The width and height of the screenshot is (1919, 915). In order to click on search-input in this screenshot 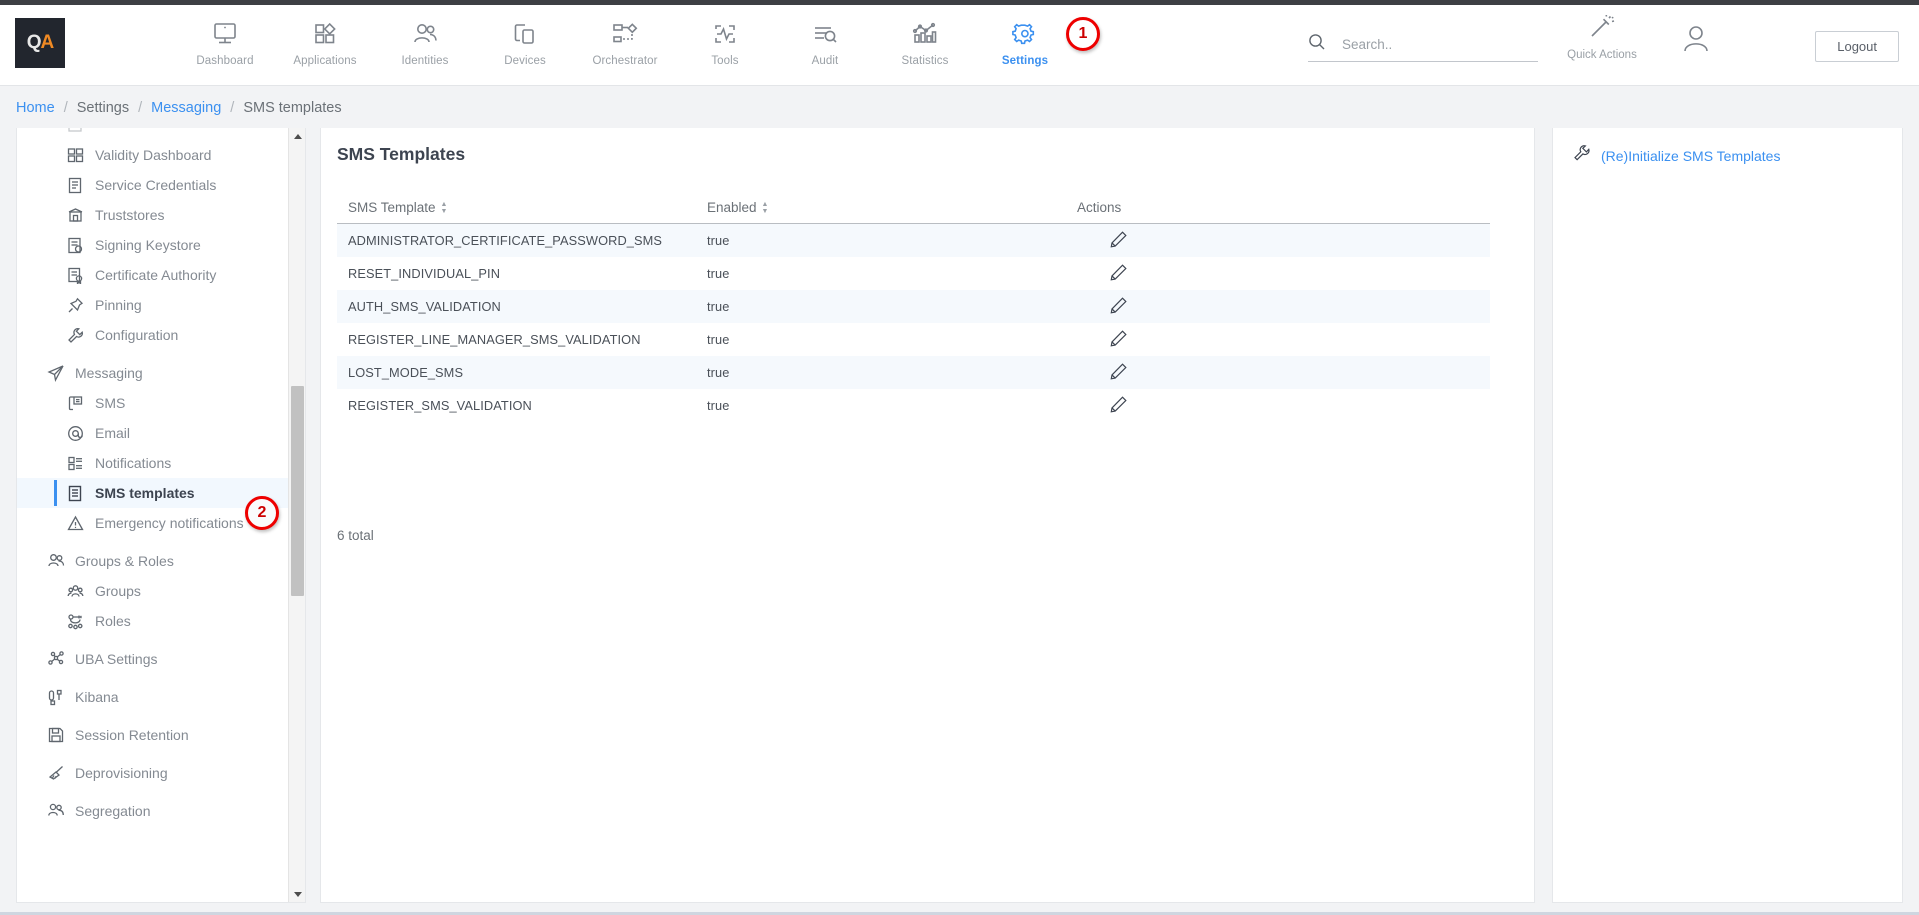, I will do `click(1430, 44)`.